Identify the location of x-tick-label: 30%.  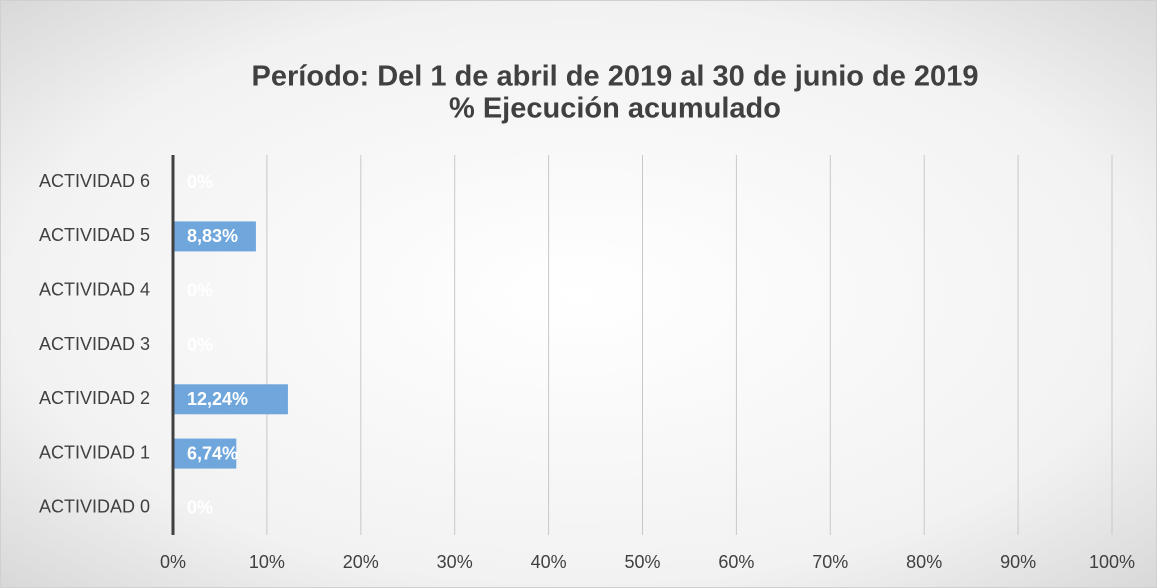
(455, 562).